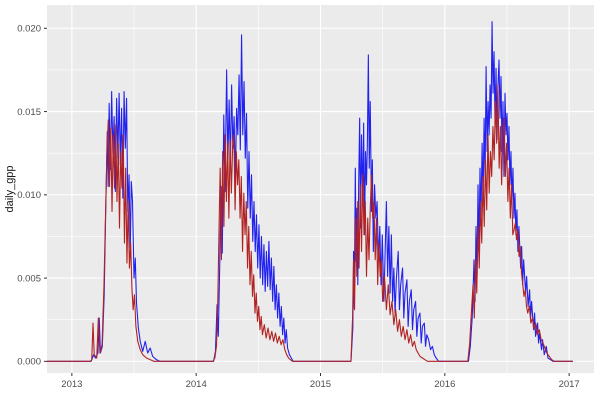 This screenshot has height=400, width=600. I want to click on y-tick-label: 0.015, so click(29, 112).